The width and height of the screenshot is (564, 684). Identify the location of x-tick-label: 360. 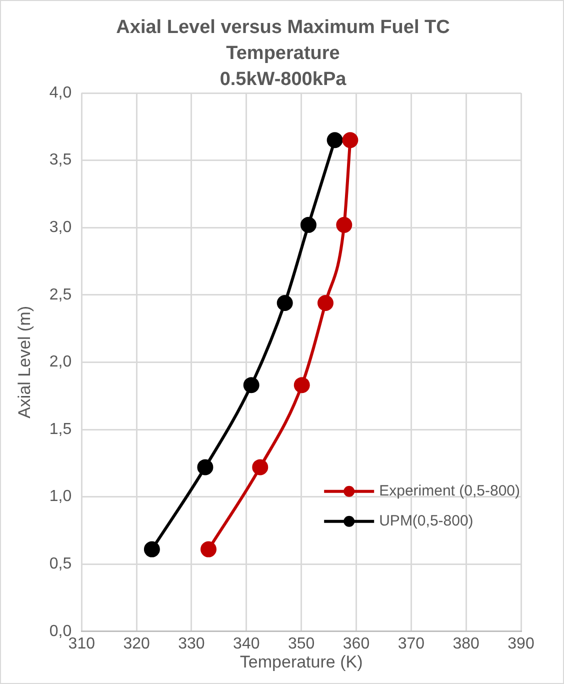
(356, 643).